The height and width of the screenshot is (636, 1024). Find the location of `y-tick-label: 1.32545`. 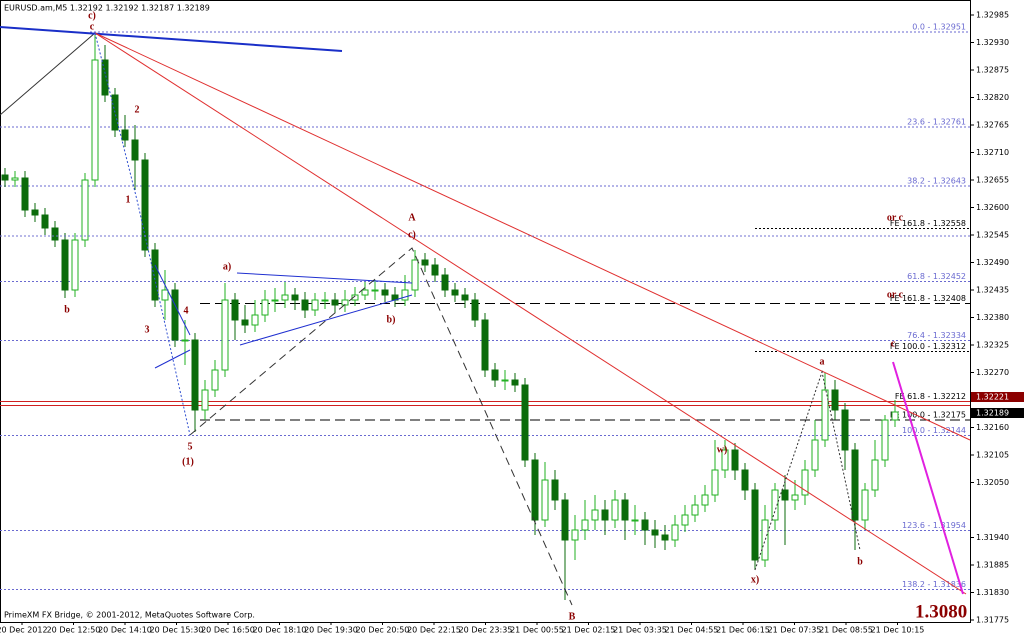

y-tick-label: 1.32545 is located at coordinates (992, 235).